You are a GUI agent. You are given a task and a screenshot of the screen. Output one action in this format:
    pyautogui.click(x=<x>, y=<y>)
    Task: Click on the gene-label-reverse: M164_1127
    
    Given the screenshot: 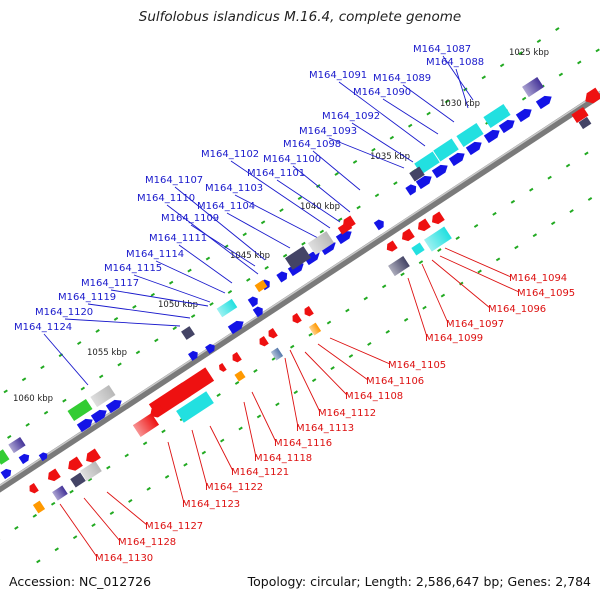 What is the action you would take?
    pyautogui.click(x=174, y=526)
    